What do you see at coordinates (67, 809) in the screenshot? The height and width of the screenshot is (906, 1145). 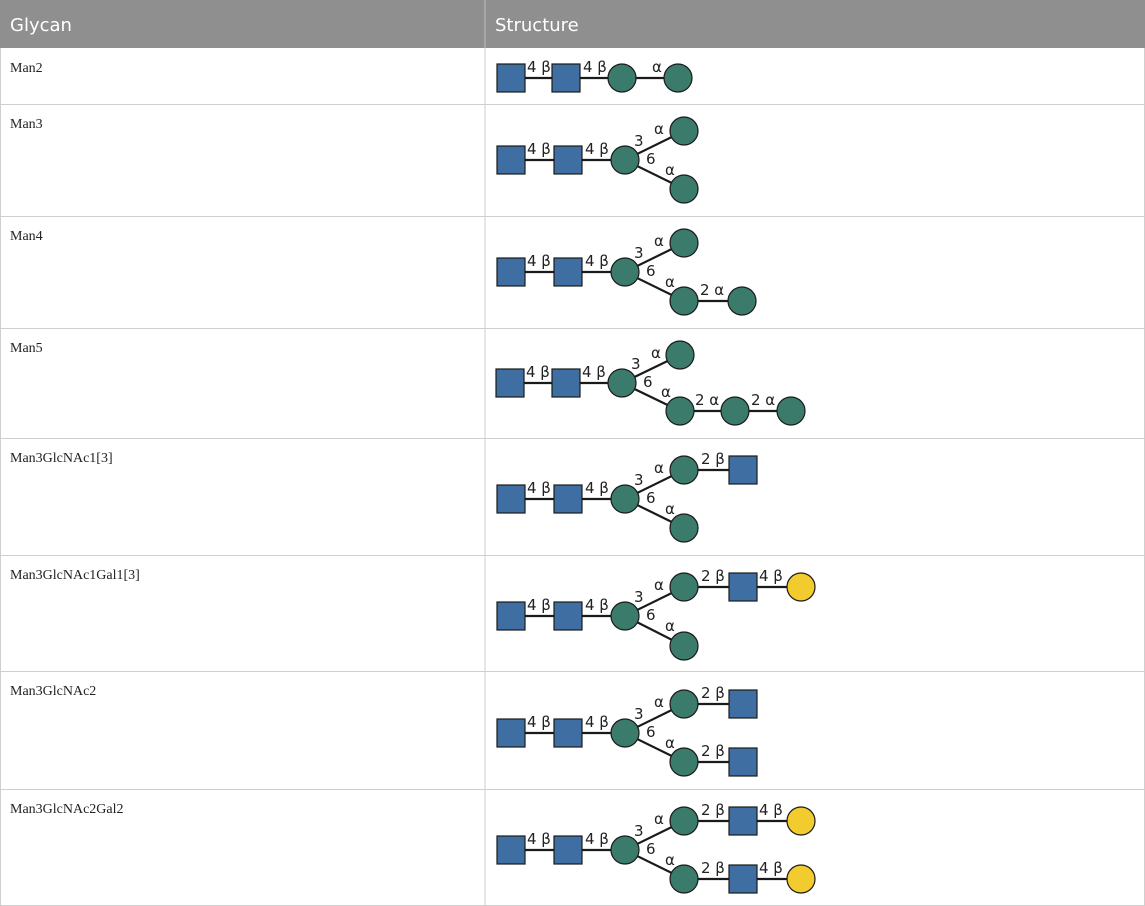 I see `glycan-name: Man3GlcNAc2Gal2` at bounding box center [67, 809].